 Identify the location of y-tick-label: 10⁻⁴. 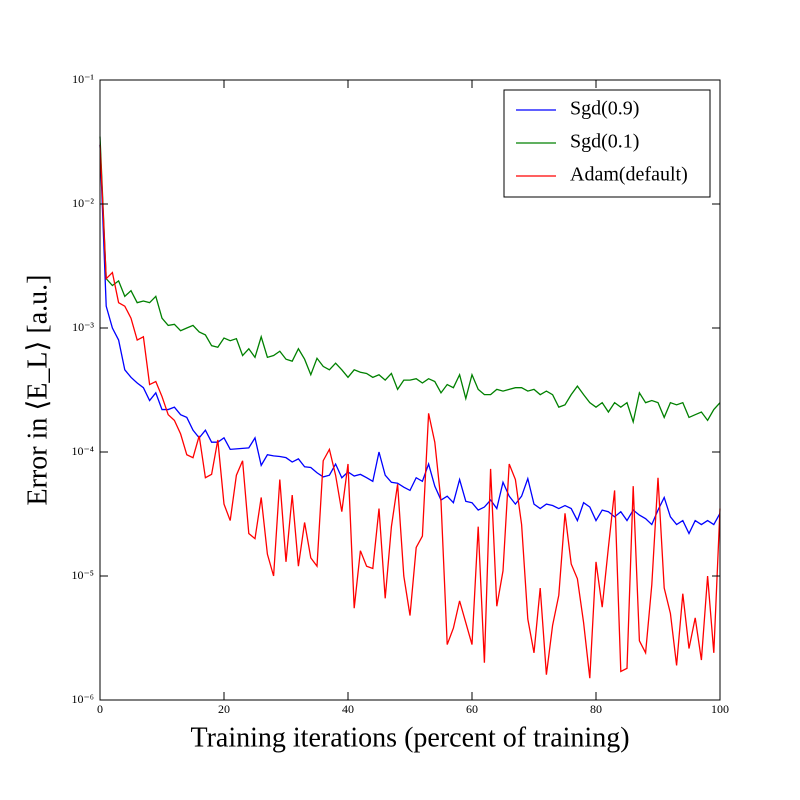
(82, 451).